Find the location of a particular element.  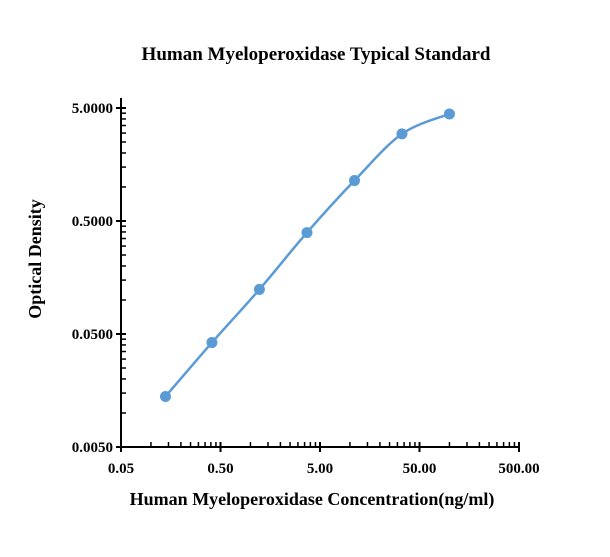

x-tick-label: 0.50 is located at coordinates (220, 469).